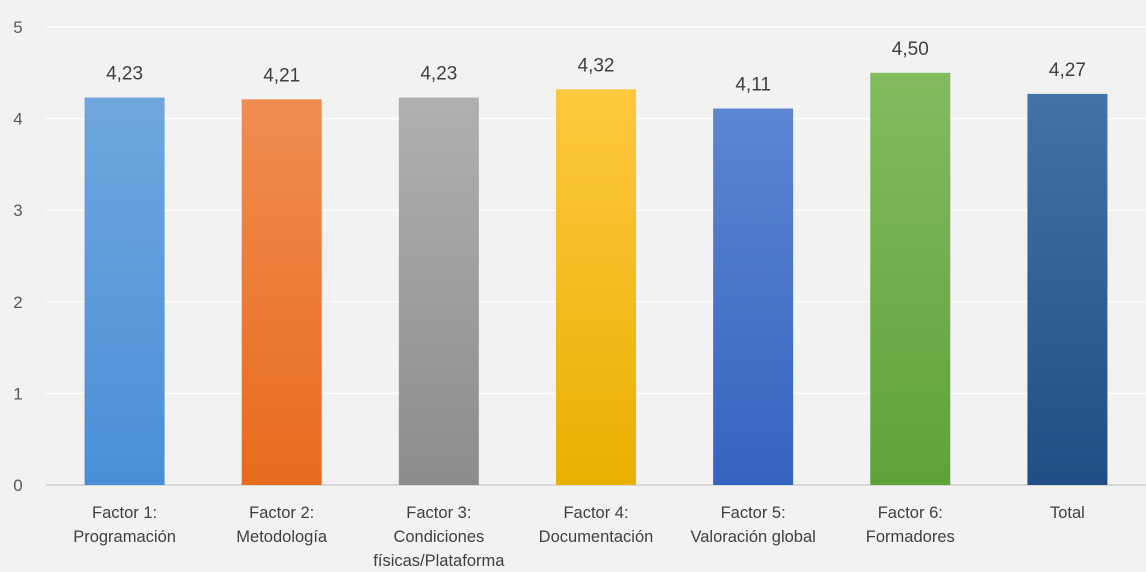 This screenshot has height=572, width=1146. Describe the element at coordinates (1067, 70) in the screenshot. I see `data-label: 4,27` at that location.